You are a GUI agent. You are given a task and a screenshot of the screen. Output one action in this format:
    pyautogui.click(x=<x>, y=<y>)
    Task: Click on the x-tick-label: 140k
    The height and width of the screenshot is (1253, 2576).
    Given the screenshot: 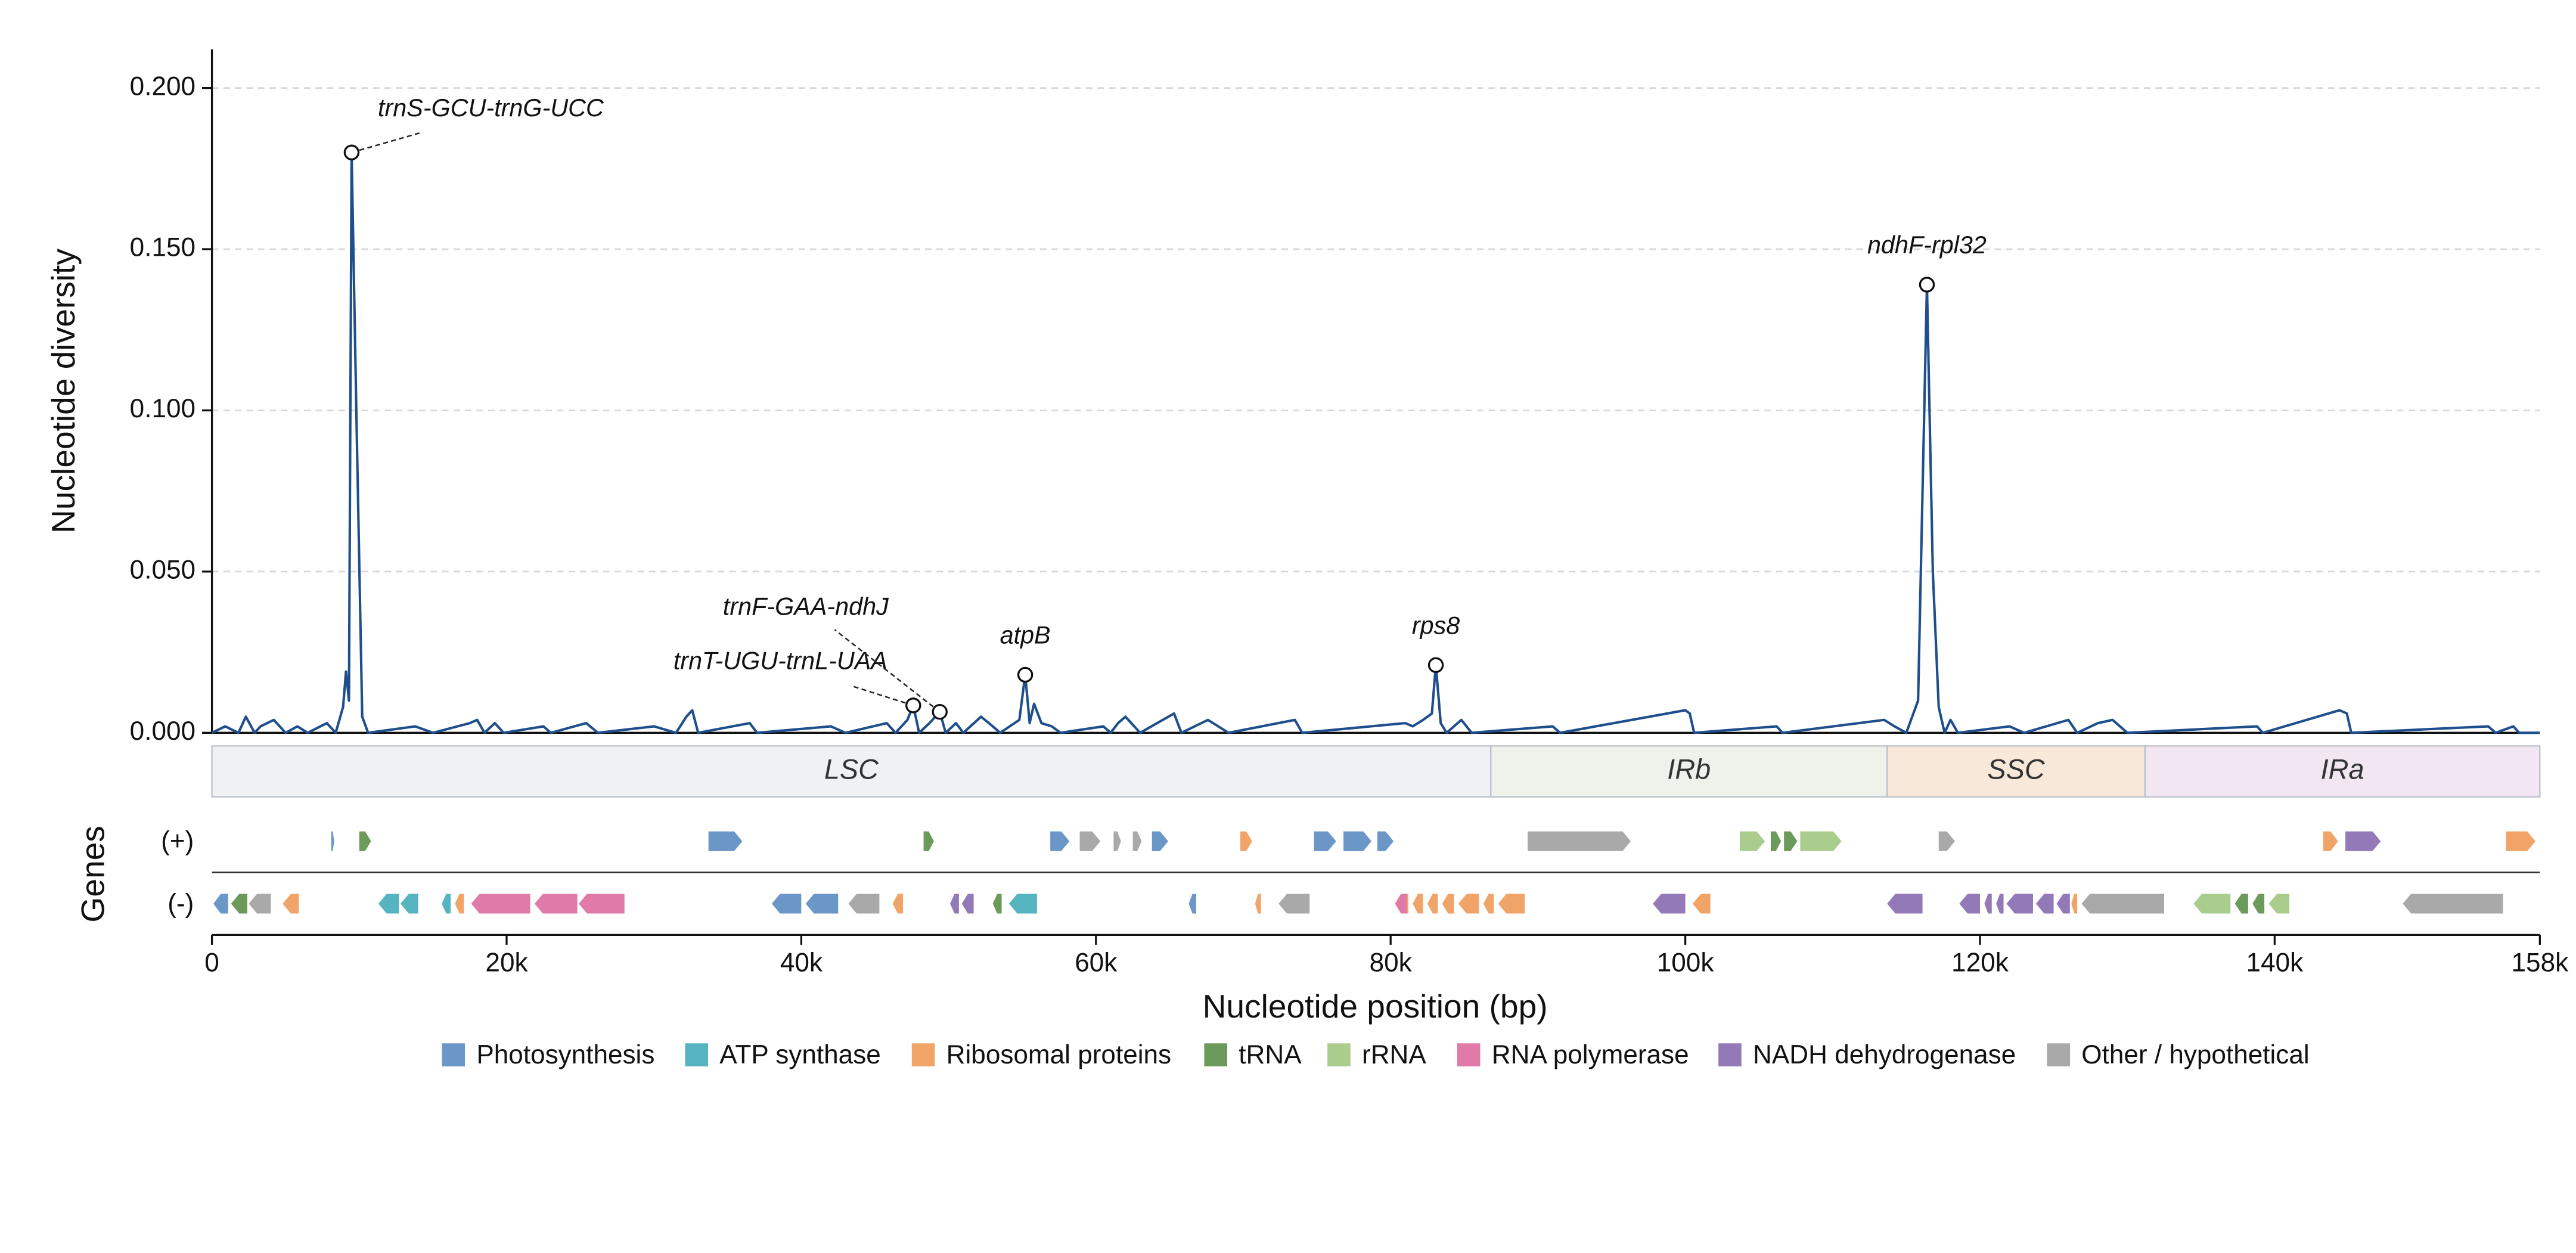 What is the action you would take?
    pyautogui.click(x=2275, y=963)
    